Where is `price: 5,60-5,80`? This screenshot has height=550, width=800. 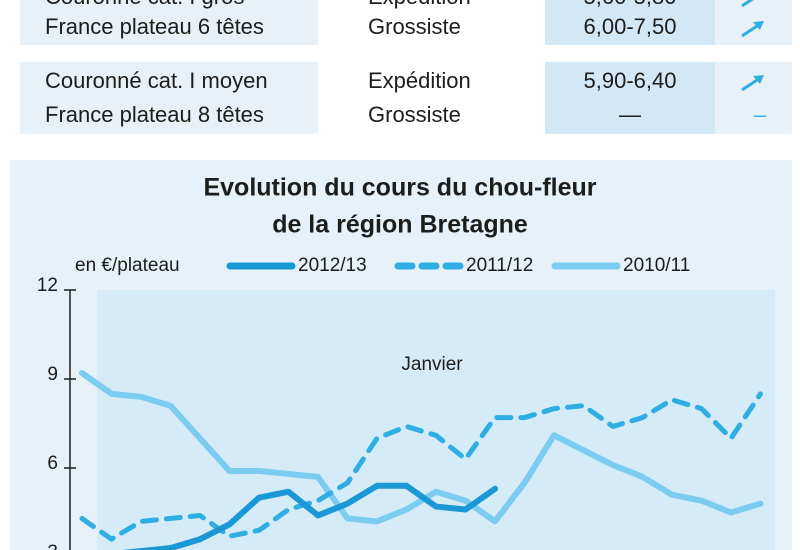 price: 5,60-5,80 is located at coordinates (630, 4).